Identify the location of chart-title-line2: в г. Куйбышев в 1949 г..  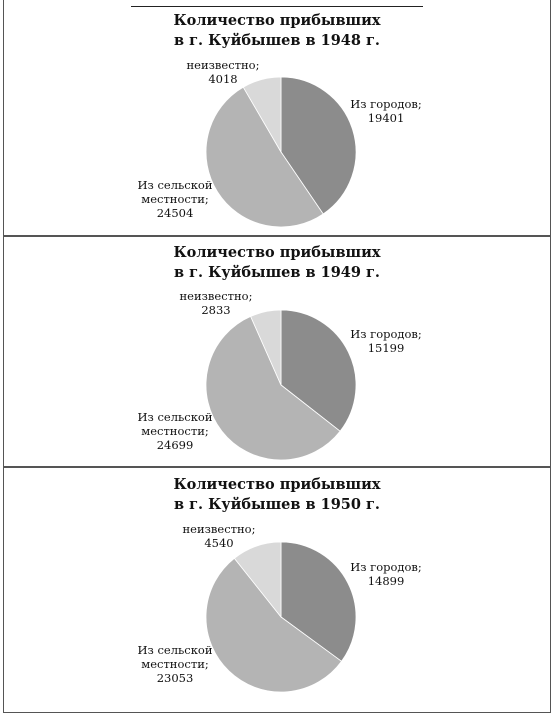
(277, 272).